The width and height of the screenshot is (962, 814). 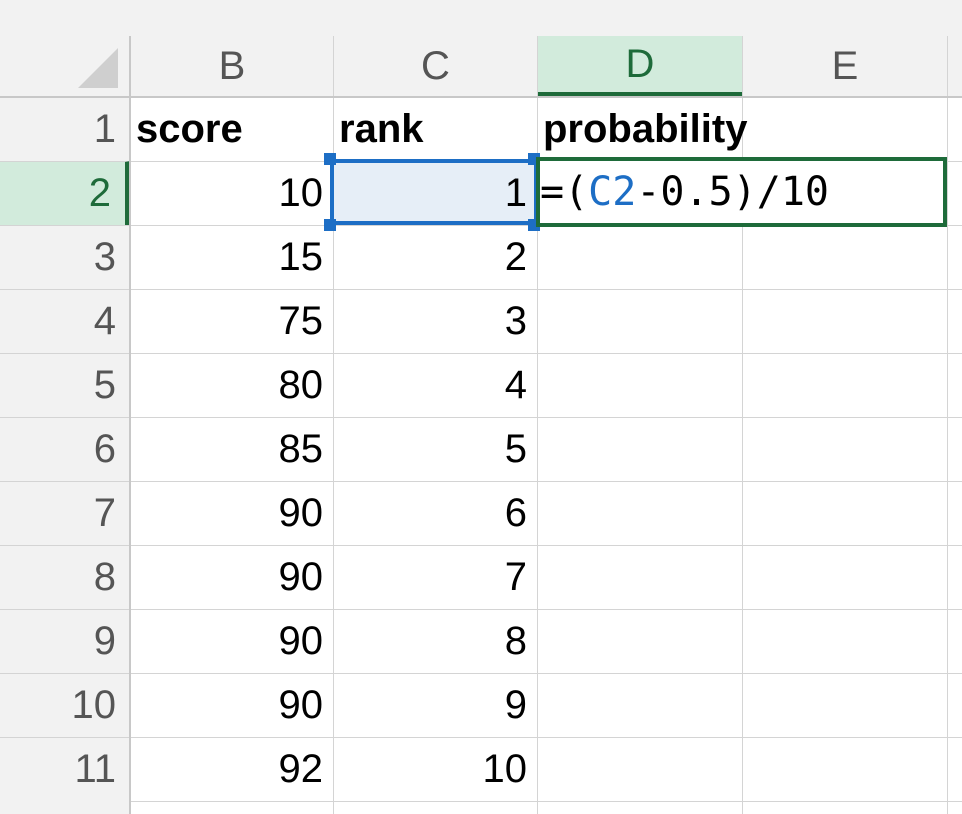 I want to click on column-header-bar, so click(x=481, y=48).